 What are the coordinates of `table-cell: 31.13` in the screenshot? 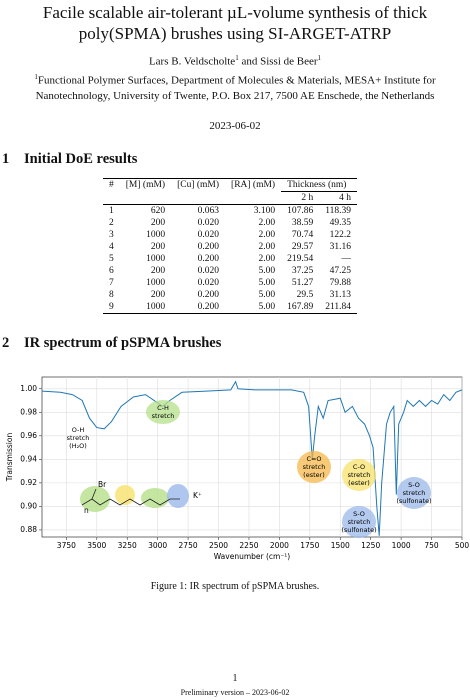 It's located at (340, 295).